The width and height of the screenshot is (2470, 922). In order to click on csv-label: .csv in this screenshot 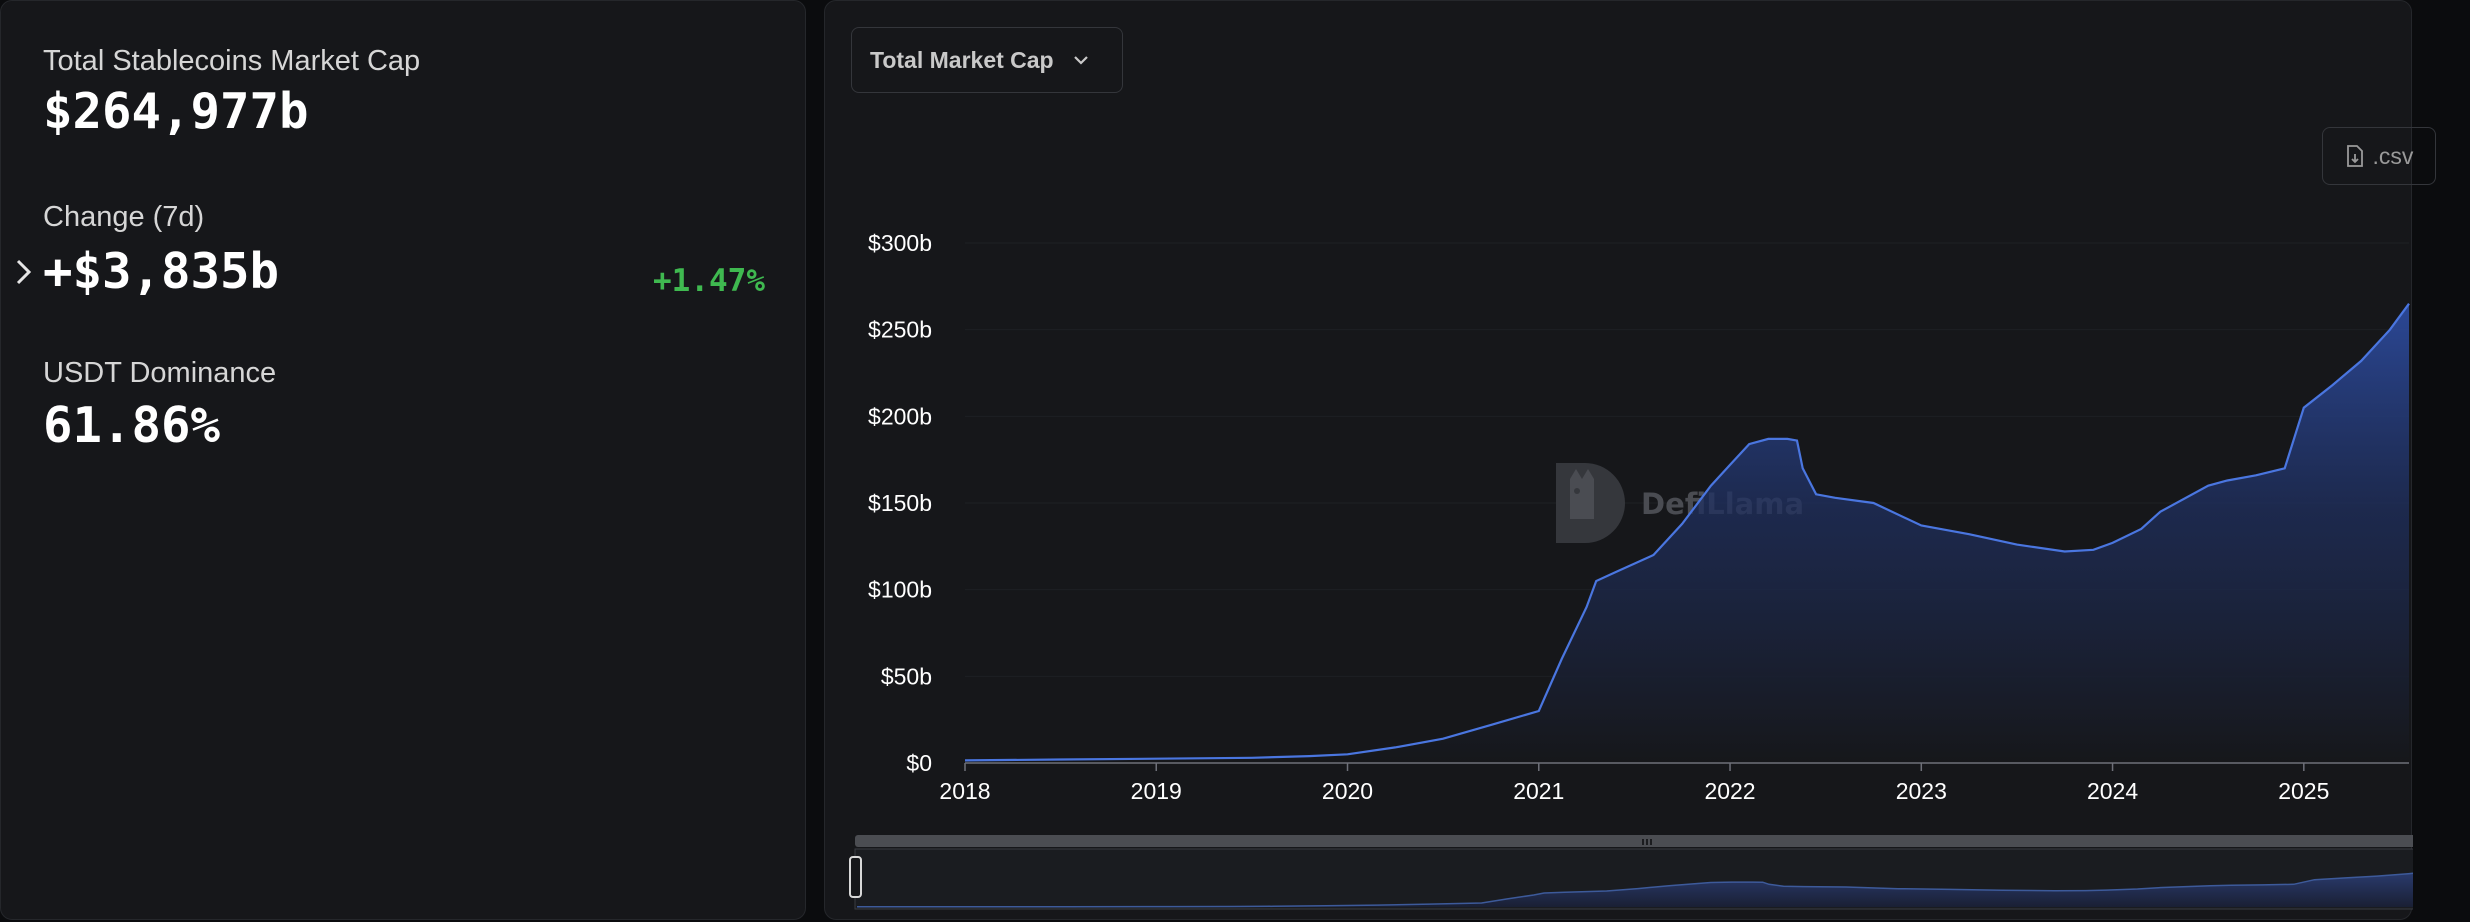, I will do `click(2393, 155)`.